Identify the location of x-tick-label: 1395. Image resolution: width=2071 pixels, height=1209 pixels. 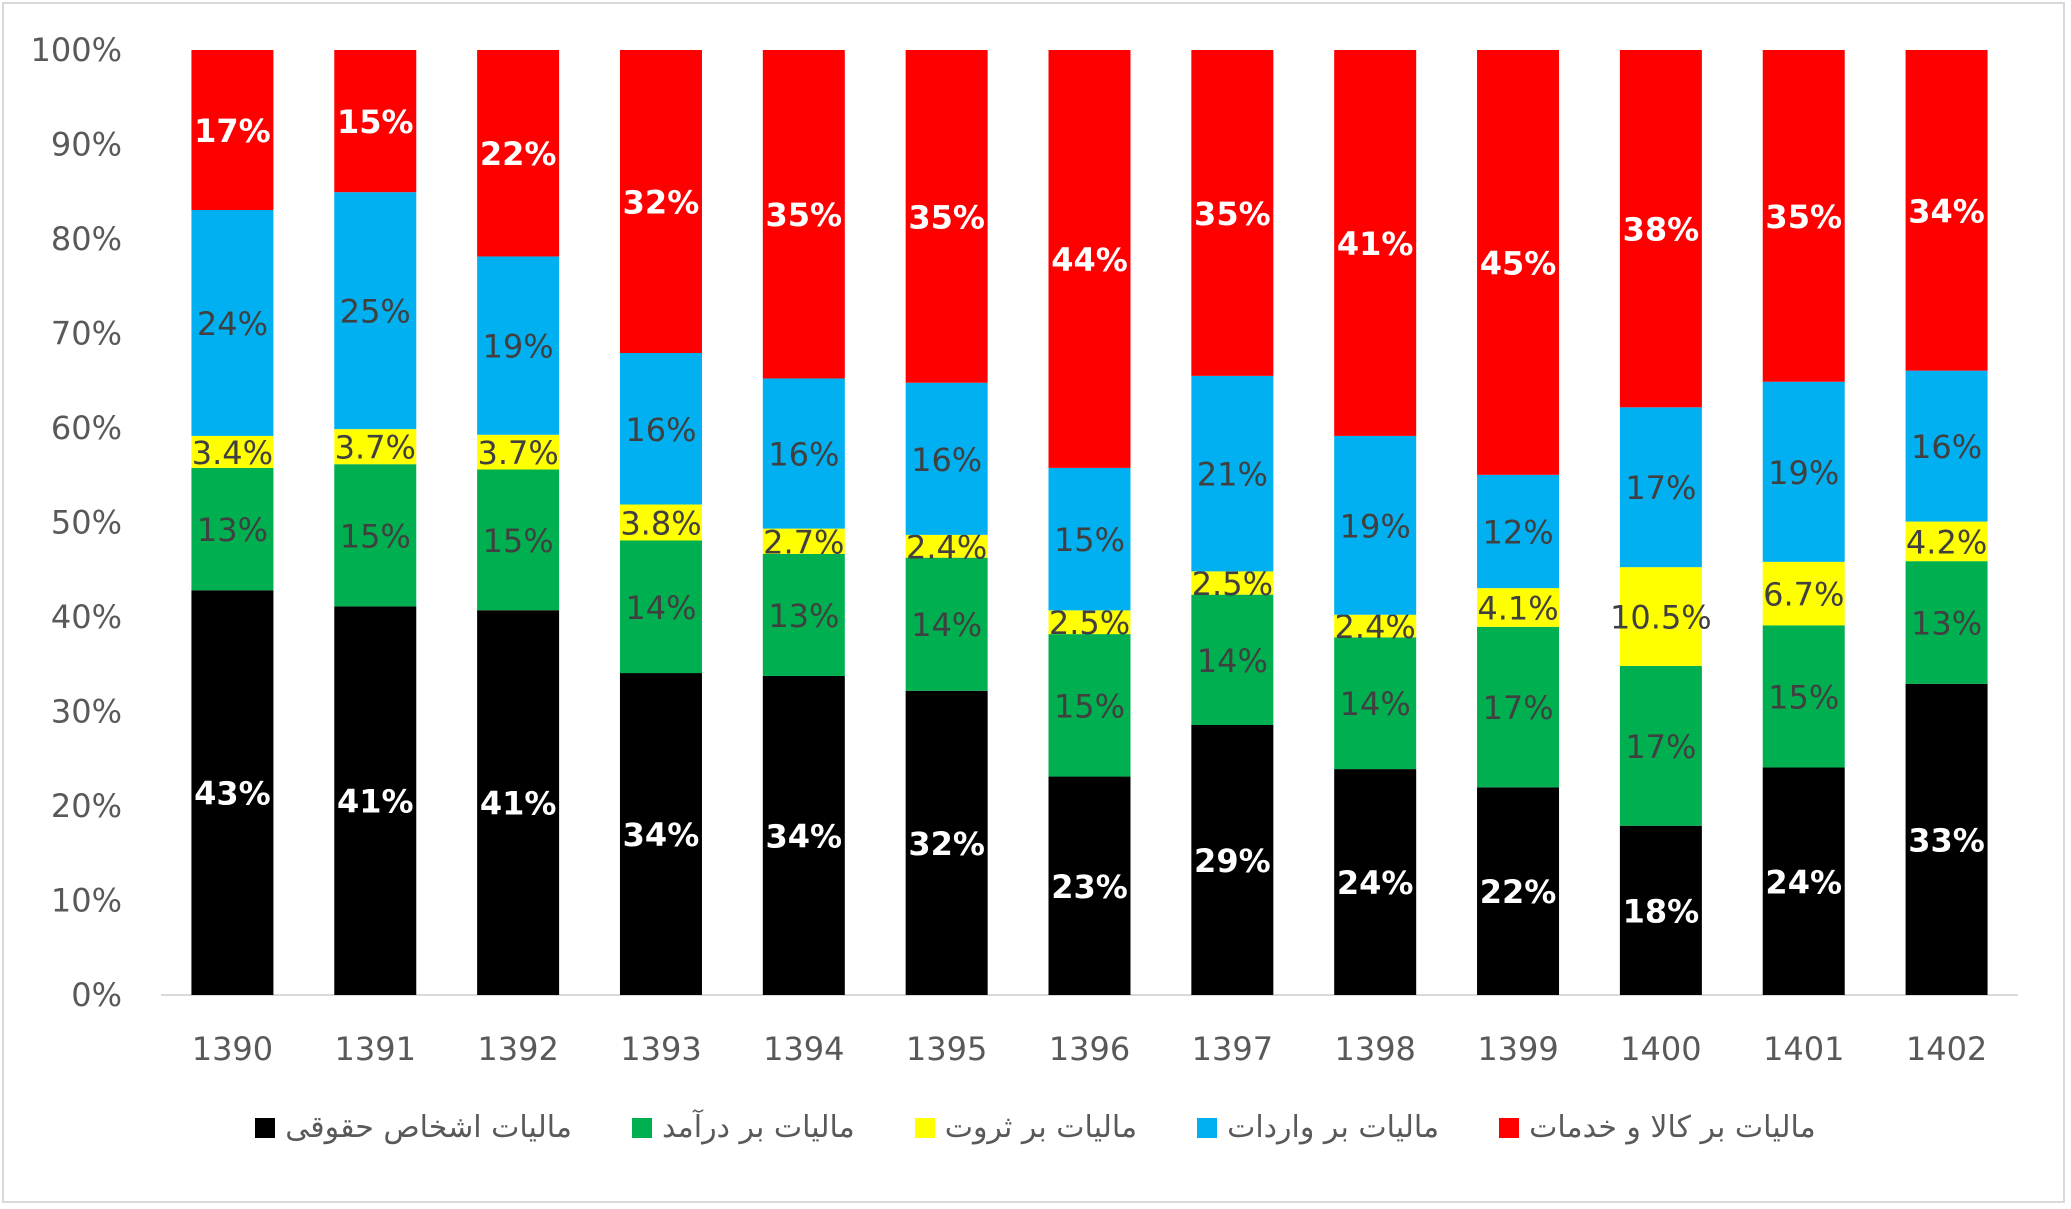
(946, 1049).